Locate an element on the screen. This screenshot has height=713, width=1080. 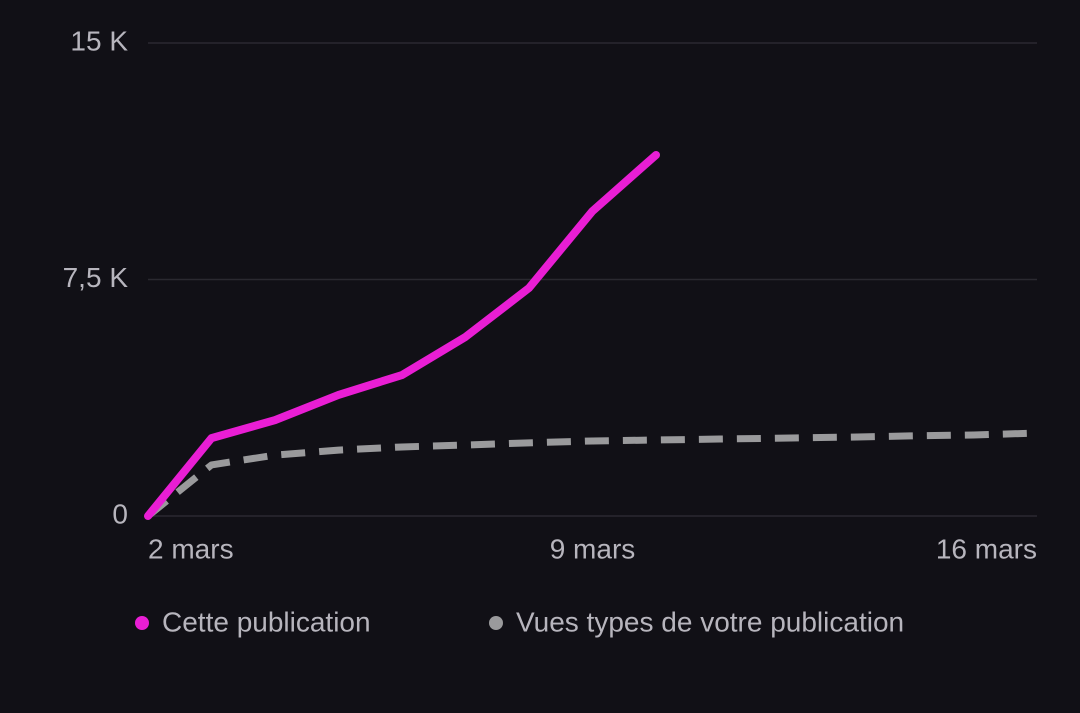
series-line is located at coordinates (591, 474).